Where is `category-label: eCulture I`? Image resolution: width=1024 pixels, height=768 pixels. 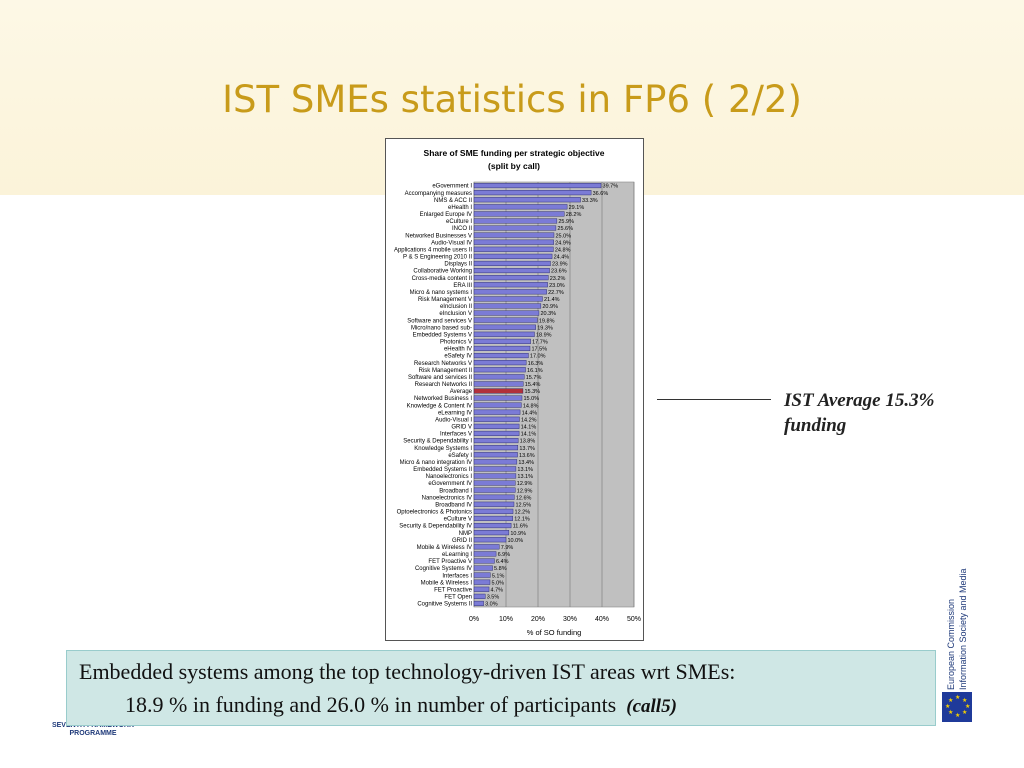 category-label: eCulture I is located at coordinates (459, 222).